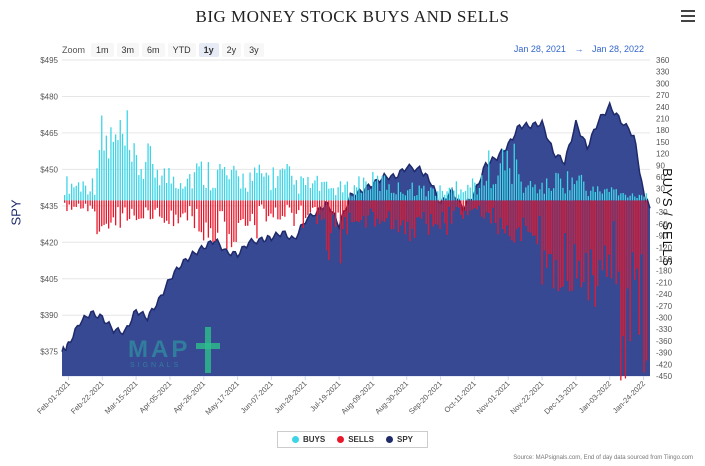 This screenshot has height=466, width=705. I want to click on range-to: Jan 28, 2022, so click(617, 49).